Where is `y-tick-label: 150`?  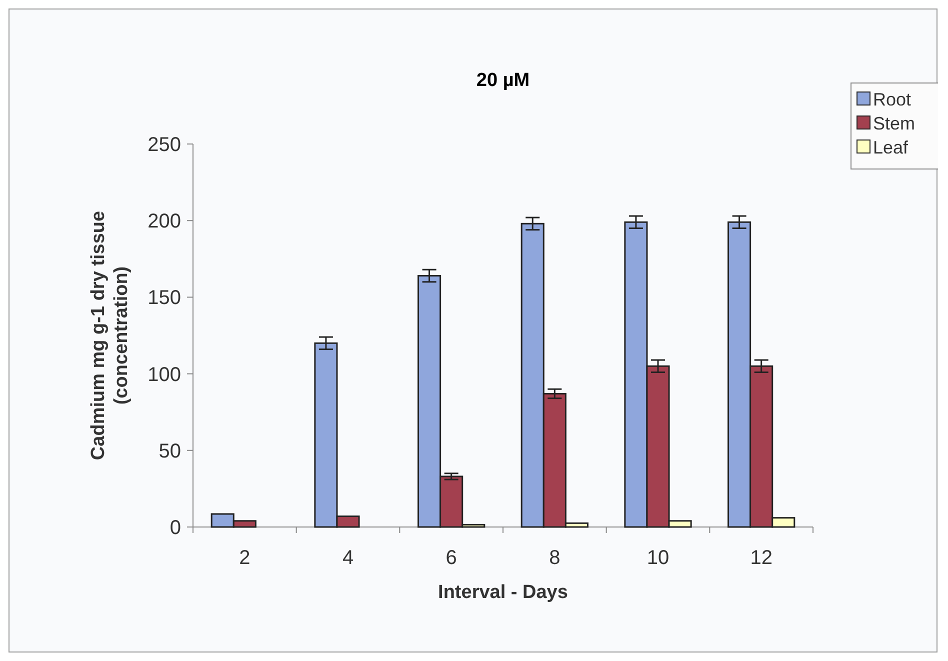
y-tick-label: 150 is located at coordinates (164, 298).